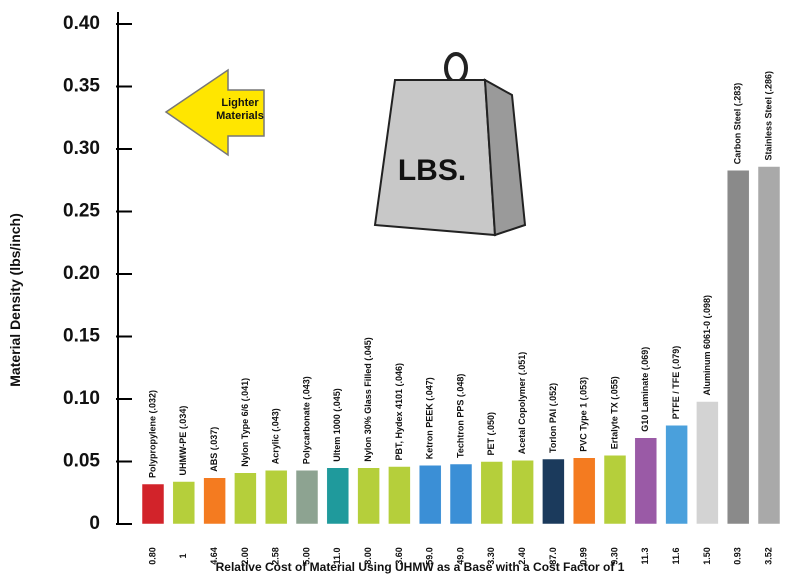 Image resolution: width=785 pixels, height=579 pixels. I want to click on bar-label: Nylon 30% Glass Filled (.045), so click(368, 399).